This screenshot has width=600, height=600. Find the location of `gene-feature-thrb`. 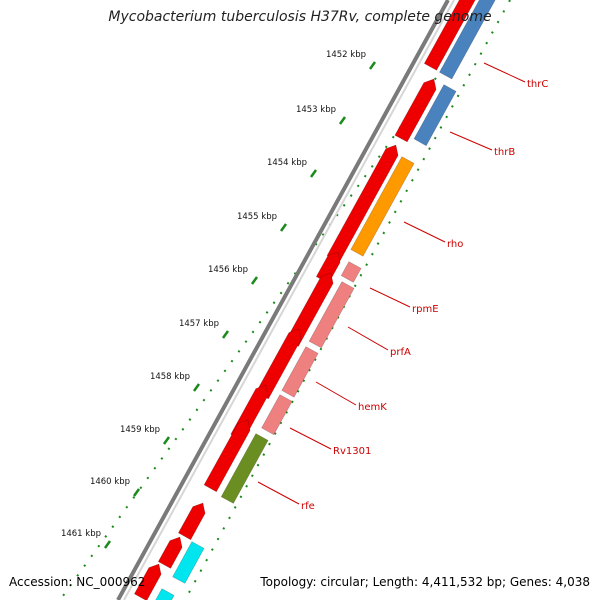

gene-feature-thrb is located at coordinates (435, 115).